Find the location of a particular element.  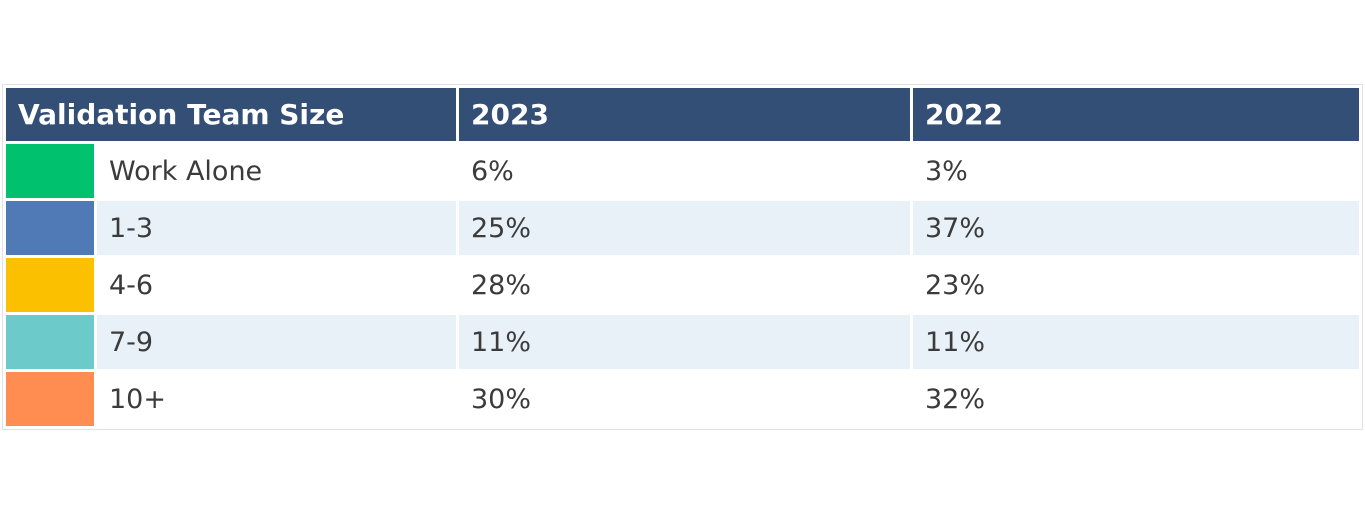

value-2023: 25% is located at coordinates (684, 228).